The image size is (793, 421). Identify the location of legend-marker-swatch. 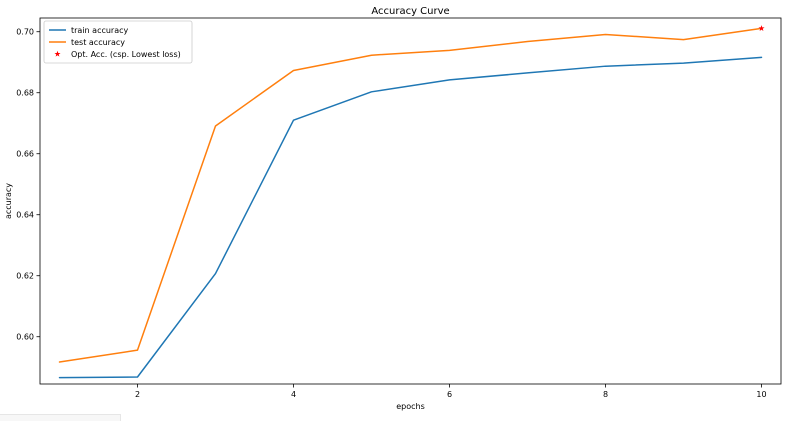
(57, 53).